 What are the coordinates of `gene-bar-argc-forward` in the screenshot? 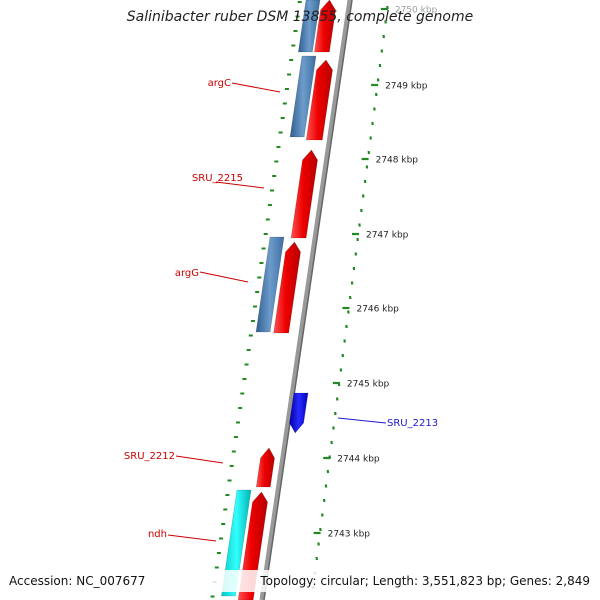 It's located at (319, 100).